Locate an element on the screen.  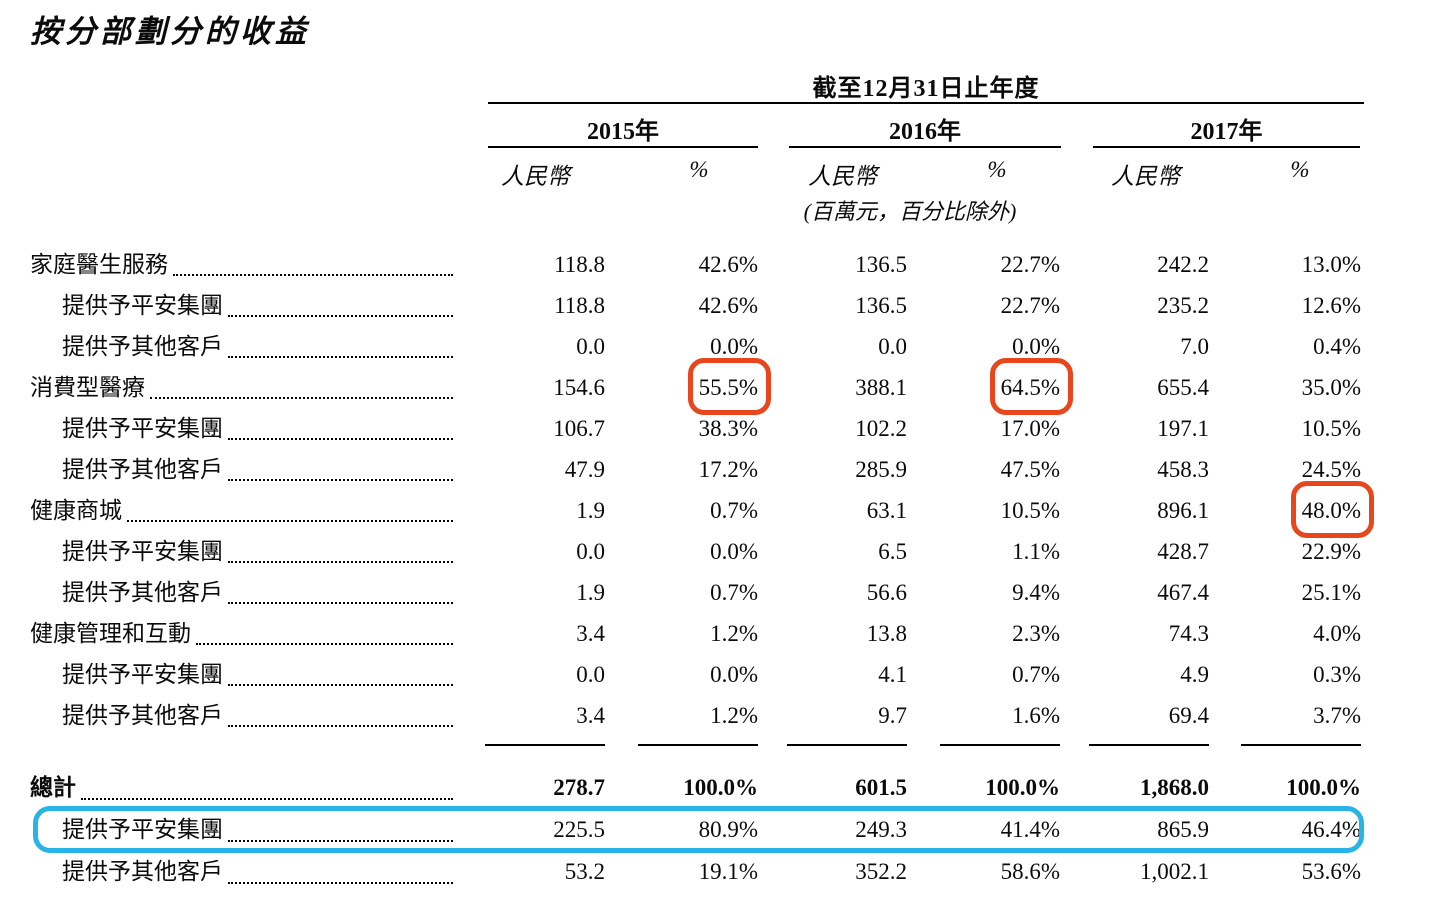
value-rmb-2015: 106.7 is located at coordinates (579, 428).